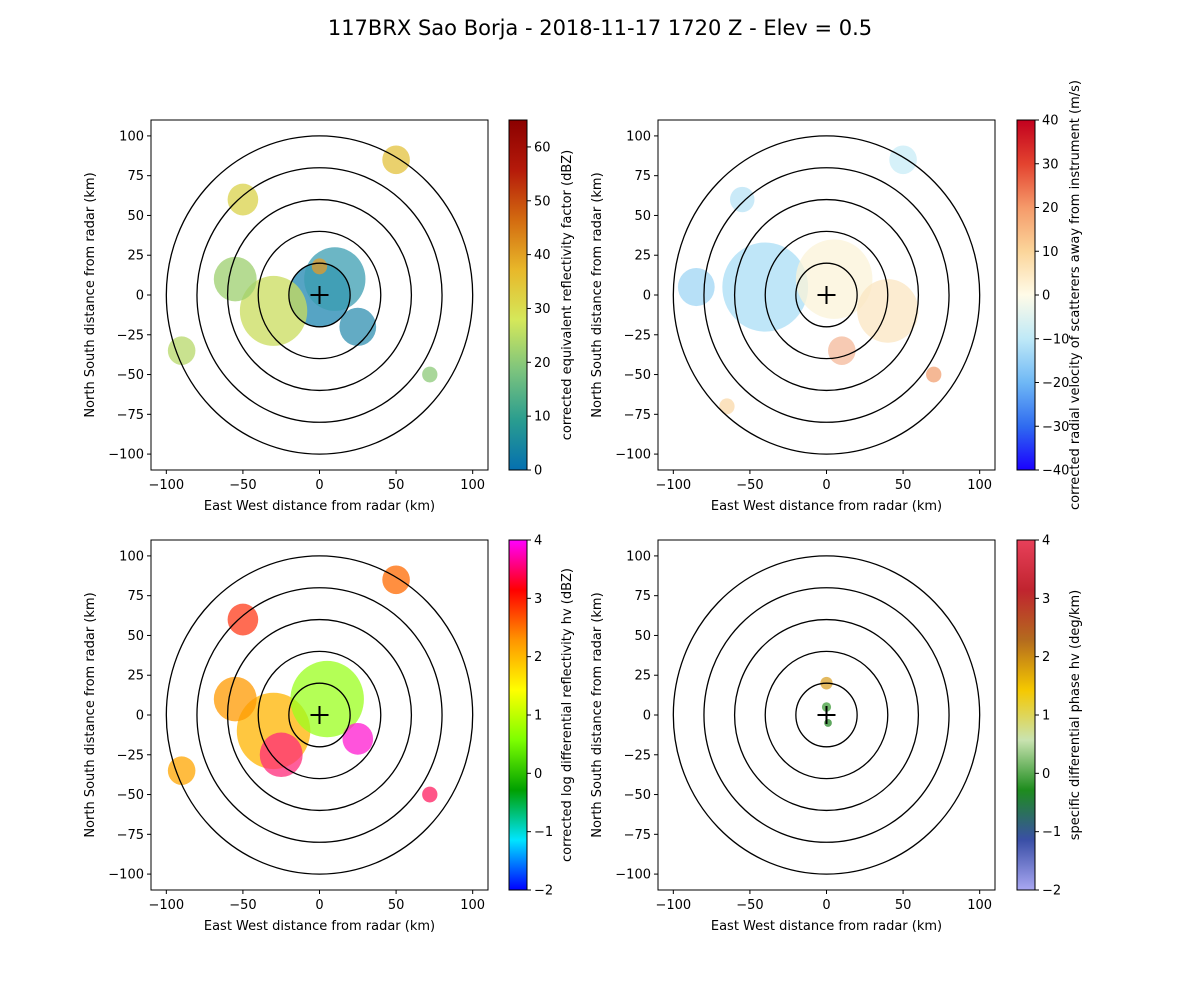  I want to click on colorbar-tick-label: 4, so click(1046, 541).